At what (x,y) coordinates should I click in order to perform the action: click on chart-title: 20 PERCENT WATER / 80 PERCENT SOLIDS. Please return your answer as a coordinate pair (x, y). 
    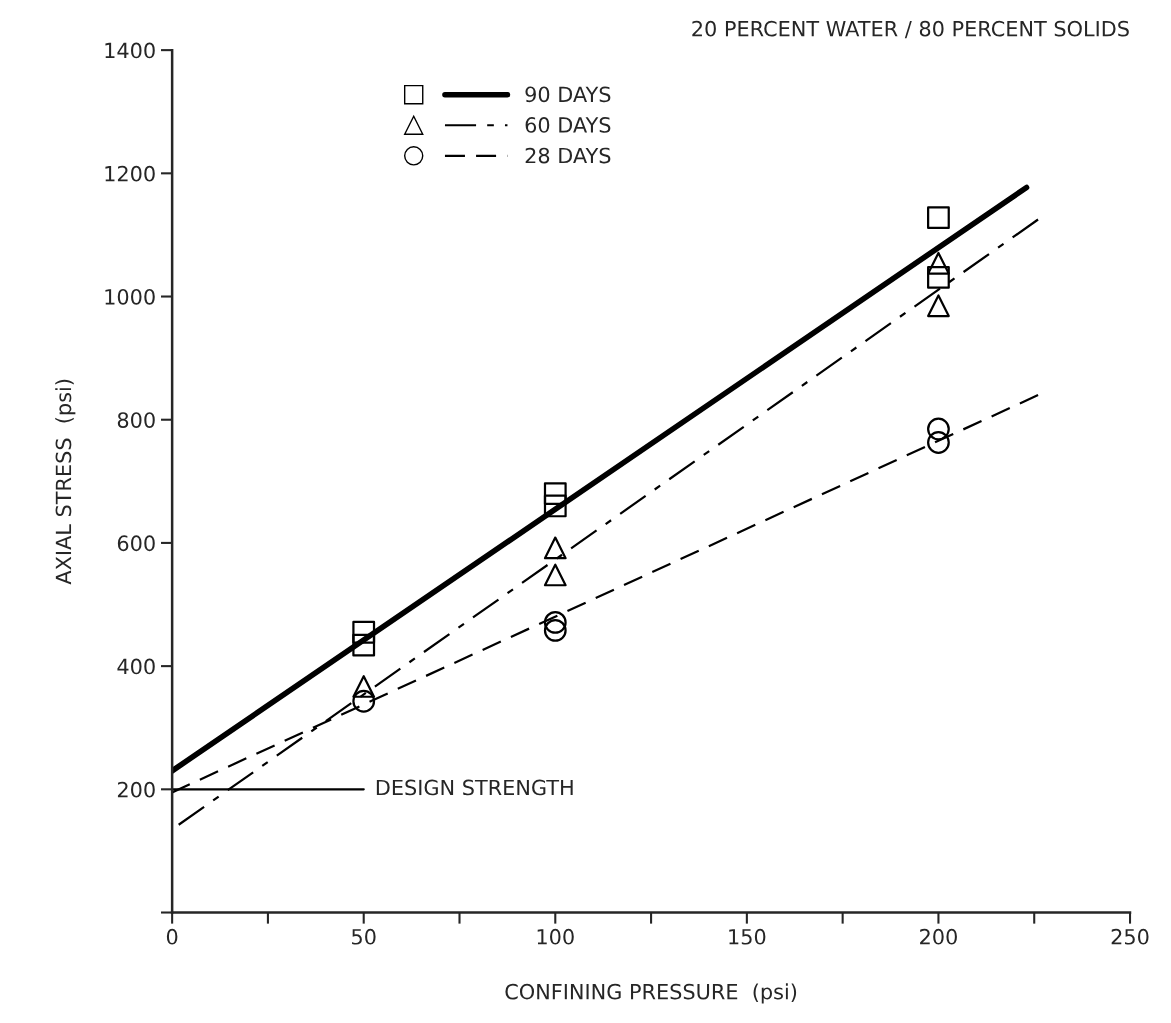
    Looking at the image, I should click on (910, 29).